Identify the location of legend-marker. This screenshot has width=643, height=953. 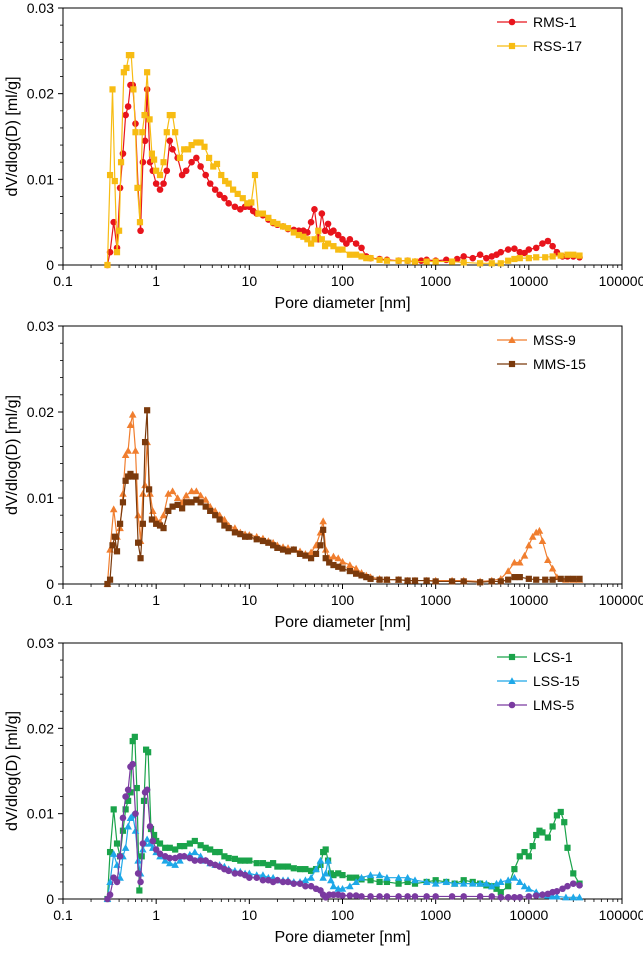
(512, 681).